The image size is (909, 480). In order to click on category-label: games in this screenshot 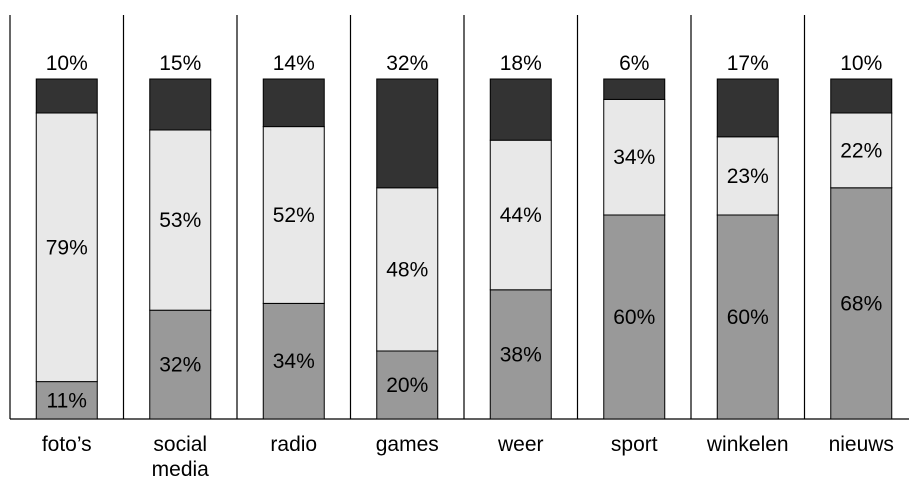, I will do `click(407, 444)`.